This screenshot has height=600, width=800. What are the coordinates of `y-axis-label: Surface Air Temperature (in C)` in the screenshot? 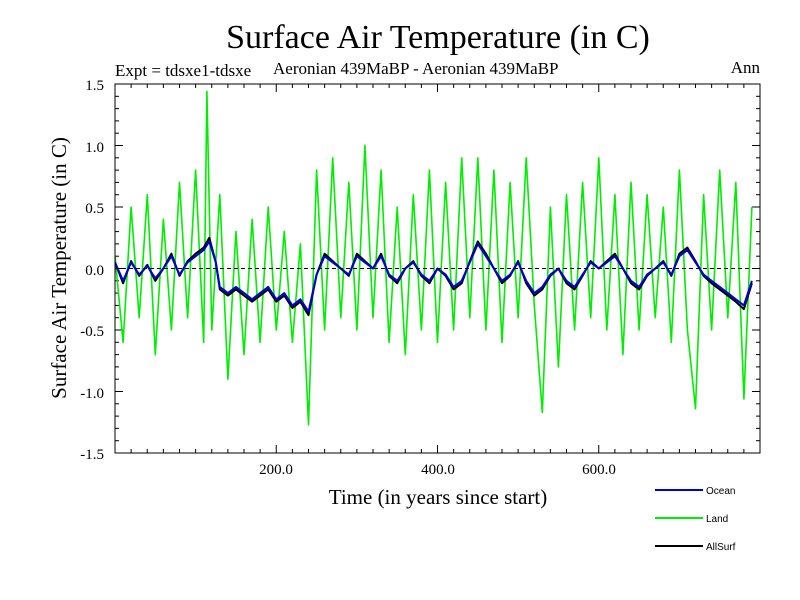 It's located at (59, 268).